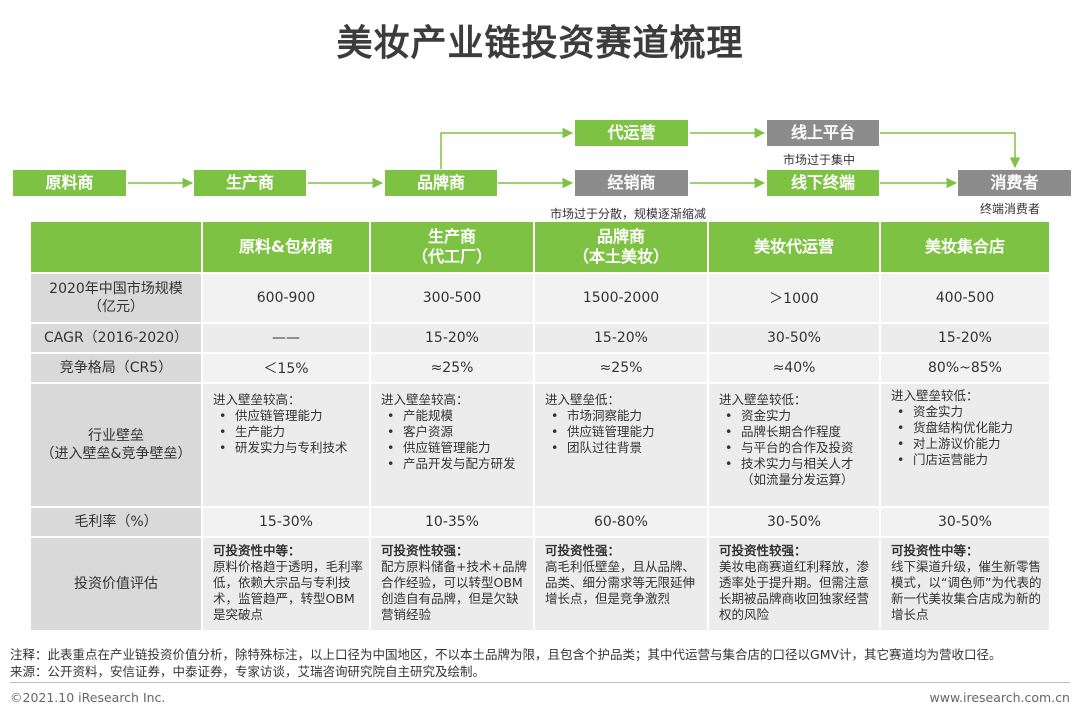 This screenshot has height=718, width=1080. Describe the element at coordinates (507, 148) in the screenshot. I see `arrow-brand-to-operator` at that location.